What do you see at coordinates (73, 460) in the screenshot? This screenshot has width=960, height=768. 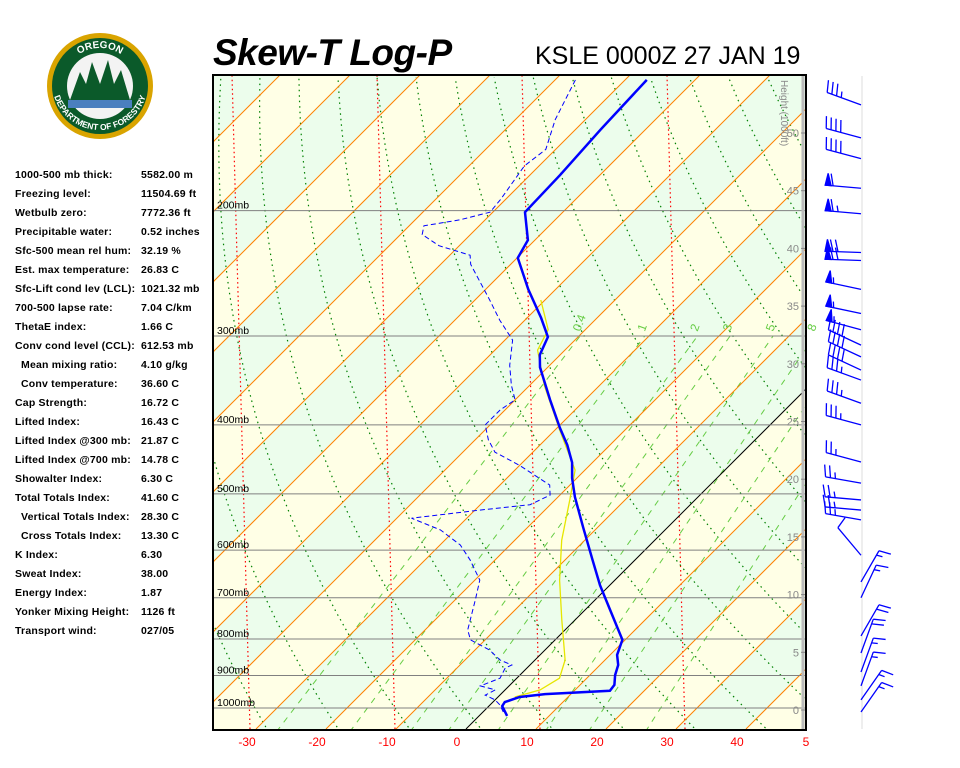 I see `stat-label: Lifted Index @700 mb:` at bounding box center [73, 460].